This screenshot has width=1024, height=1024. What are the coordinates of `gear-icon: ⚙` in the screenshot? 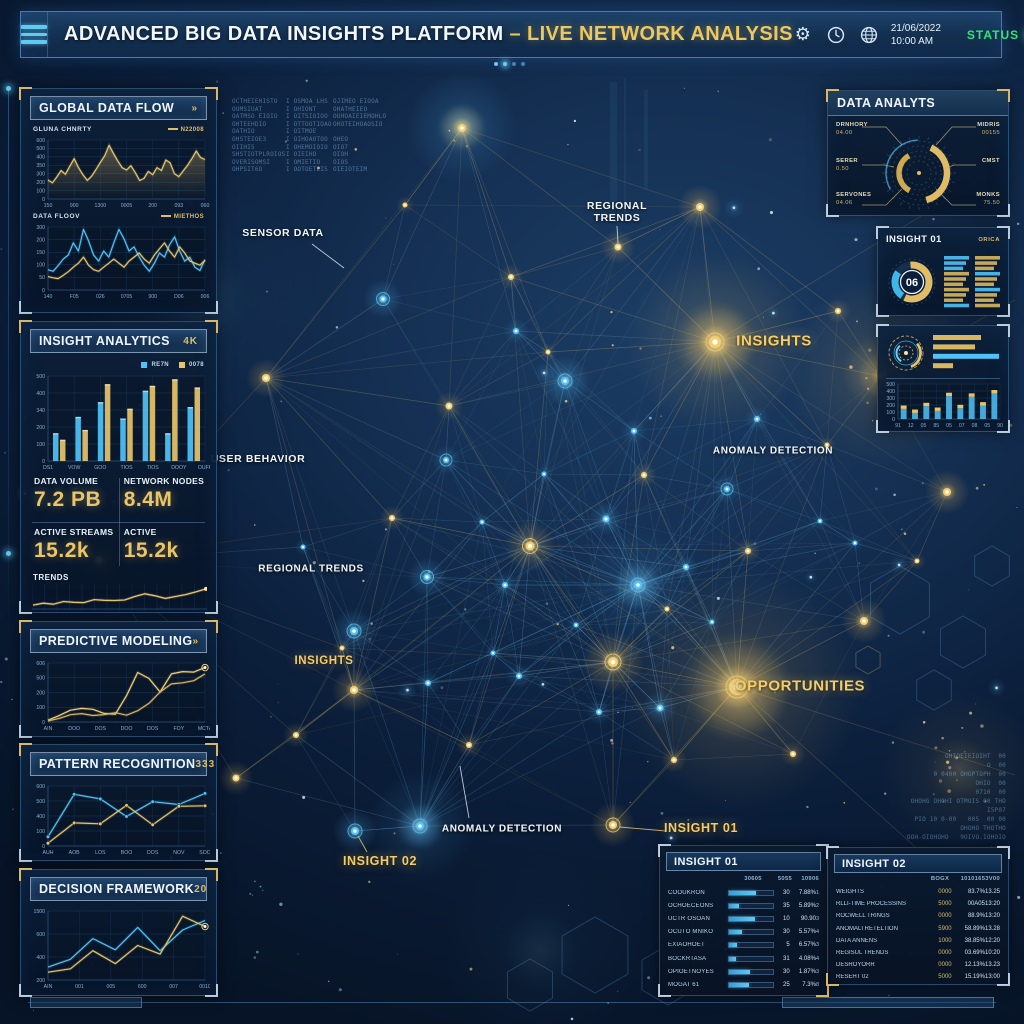 It's located at (802, 34).